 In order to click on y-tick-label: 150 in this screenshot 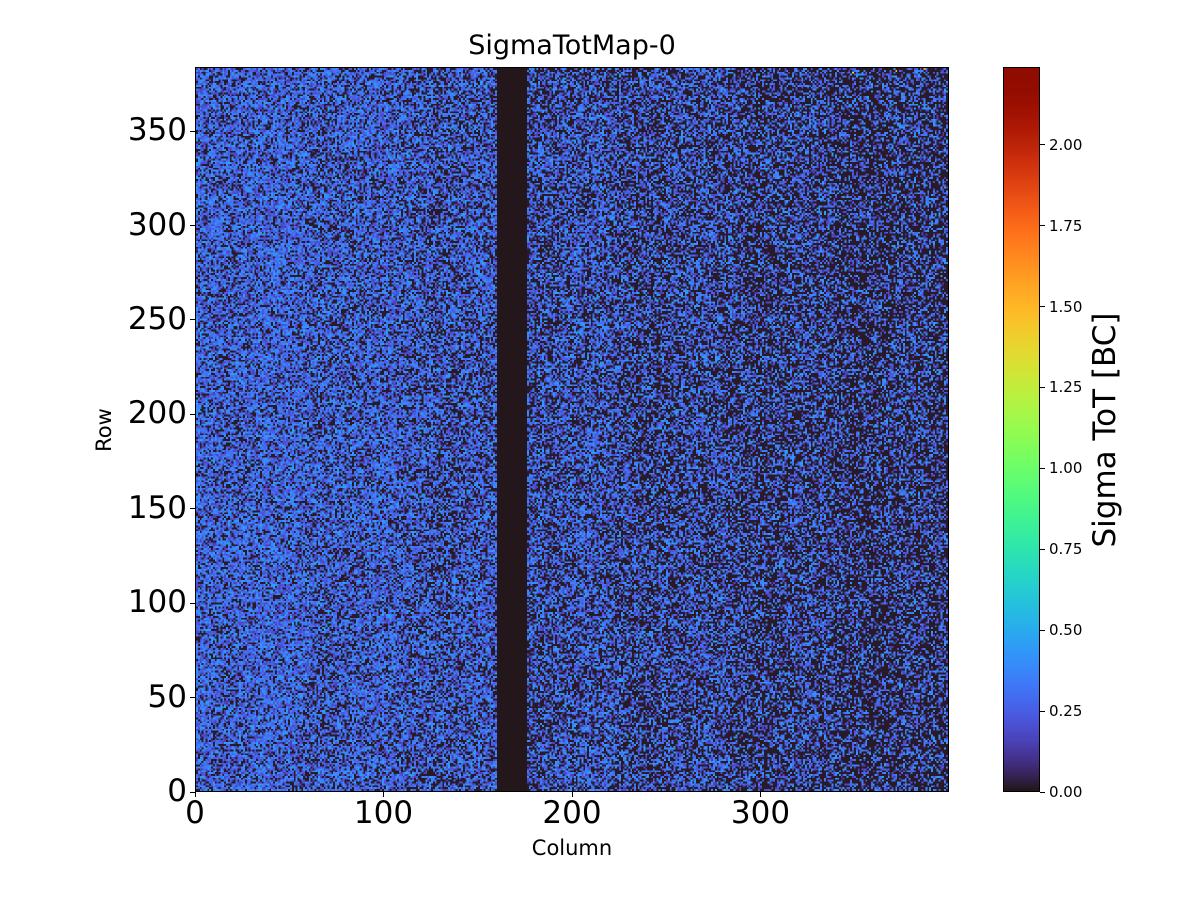, I will do `click(157, 507)`.